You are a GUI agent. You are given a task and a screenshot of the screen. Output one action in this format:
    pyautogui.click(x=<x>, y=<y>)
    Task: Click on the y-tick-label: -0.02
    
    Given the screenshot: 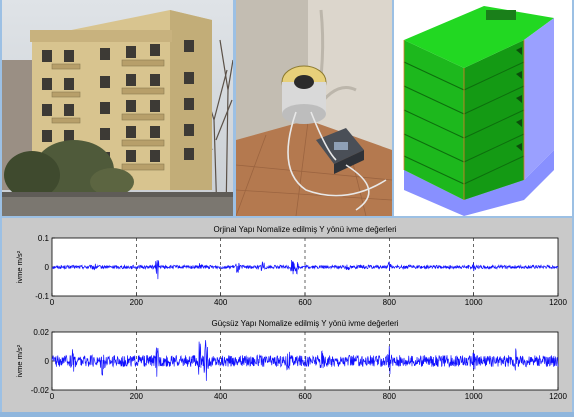 What is the action you would take?
    pyautogui.click(x=40, y=390)
    